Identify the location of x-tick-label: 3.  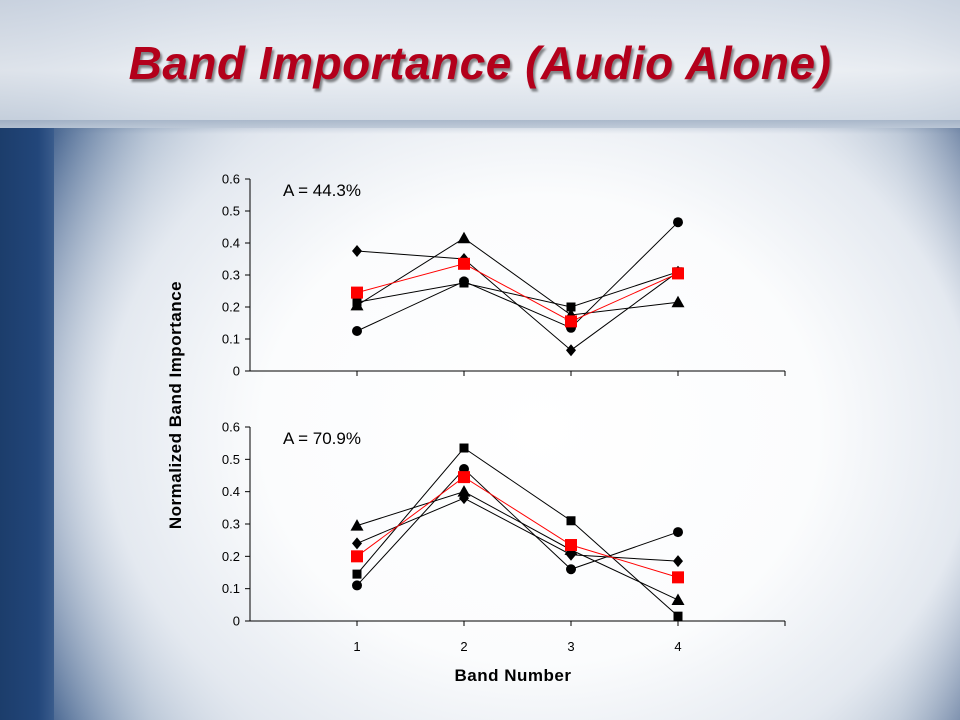
(570, 646).